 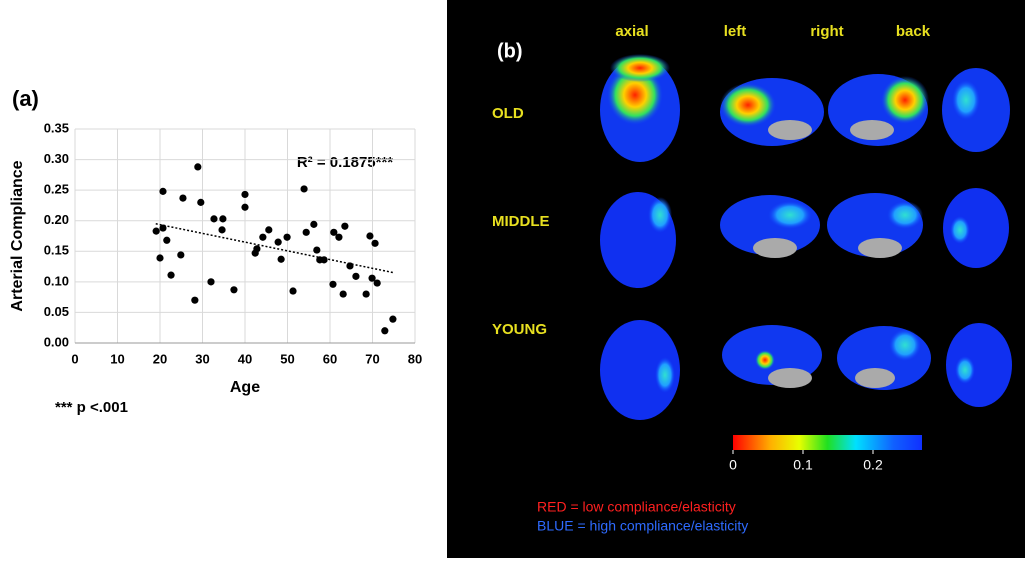 I want to click on view-label: right, so click(x=826, y=31).